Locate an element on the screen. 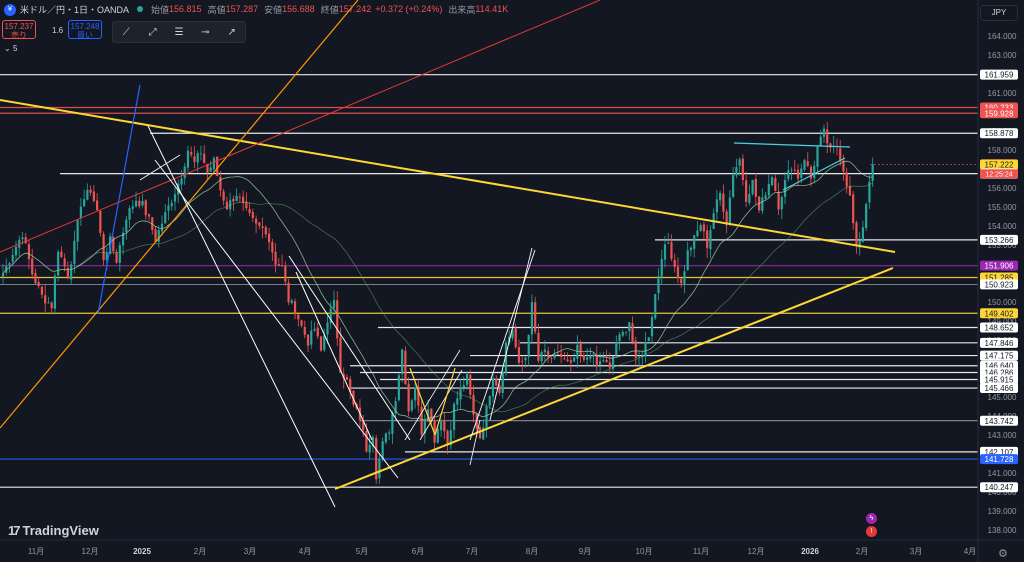 This screenshot has width=1024, height=562. y-tick-label: 140.000 is located at coordinates (1002, 492).